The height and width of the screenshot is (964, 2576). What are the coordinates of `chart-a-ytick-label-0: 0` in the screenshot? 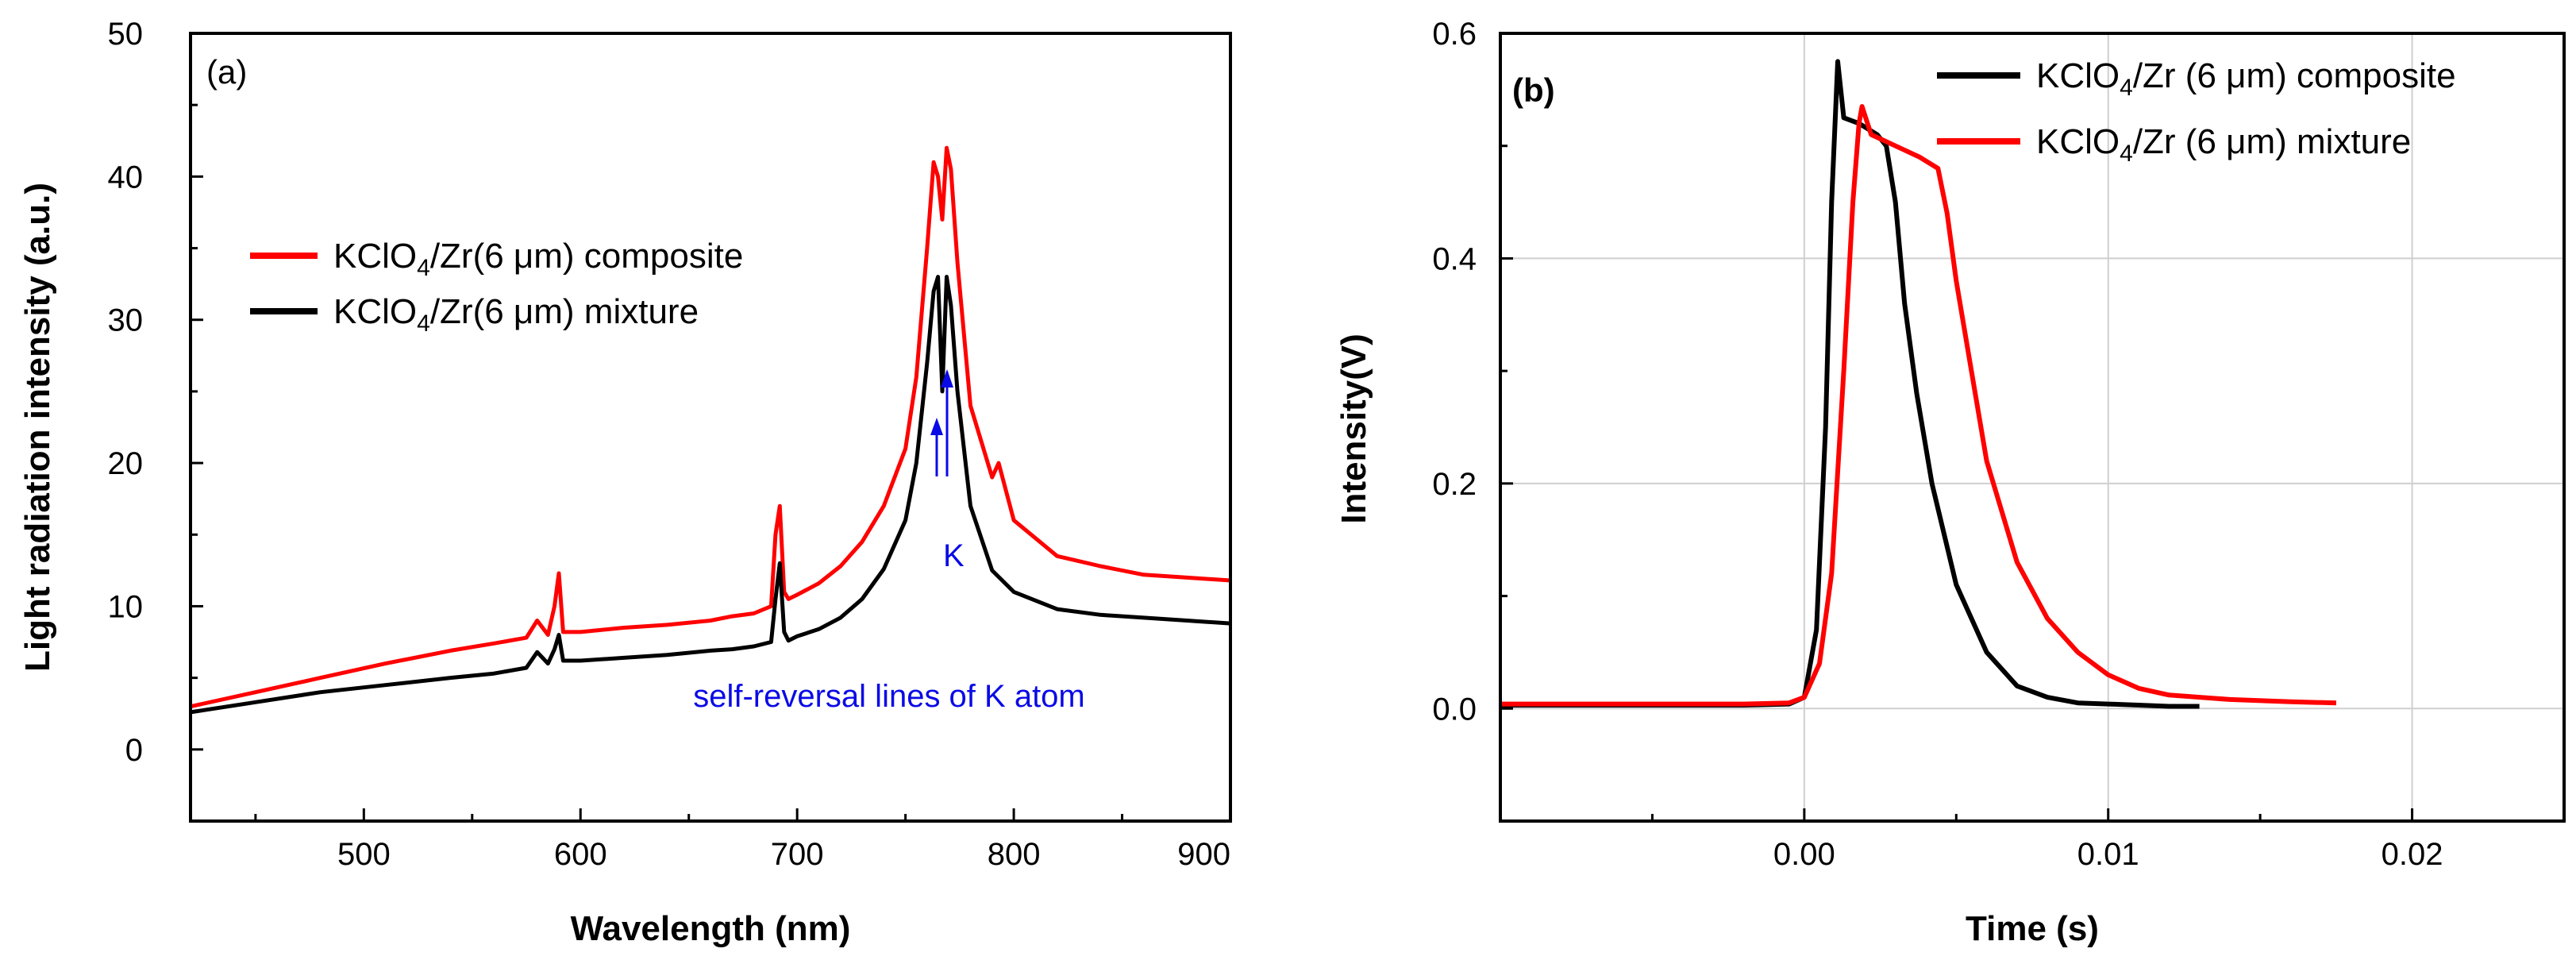 It's located at (134, 750).